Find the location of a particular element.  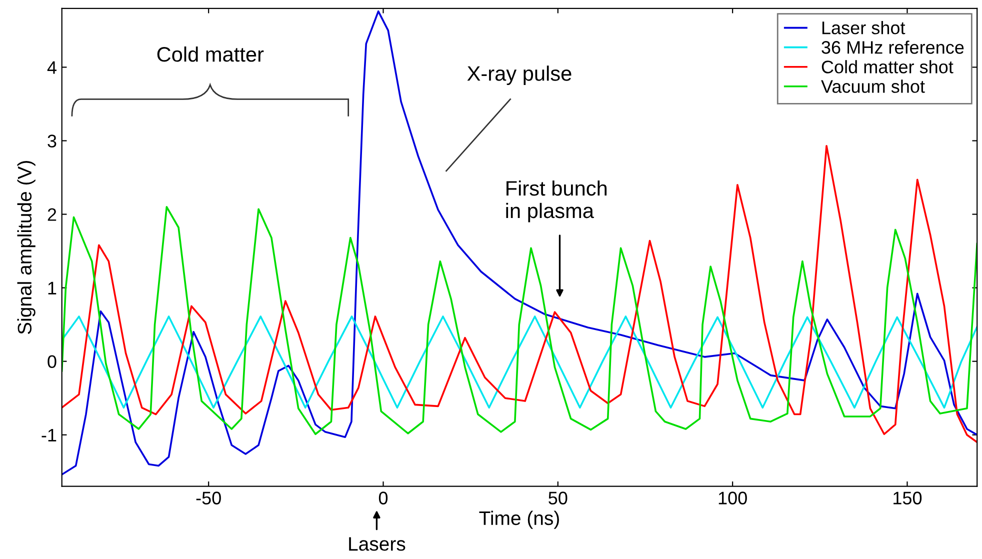

x-axis-title: Time (ns) is located at coordinates (519, 519).